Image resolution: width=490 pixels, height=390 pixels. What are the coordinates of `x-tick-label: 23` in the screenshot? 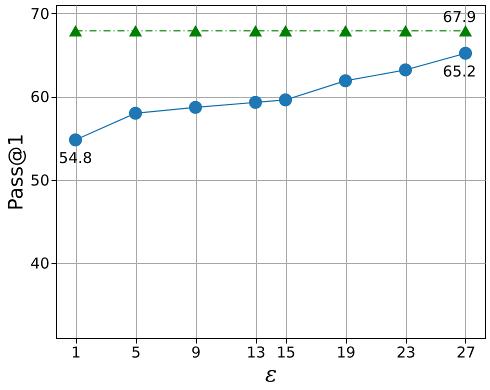 It's located at (406, 353).